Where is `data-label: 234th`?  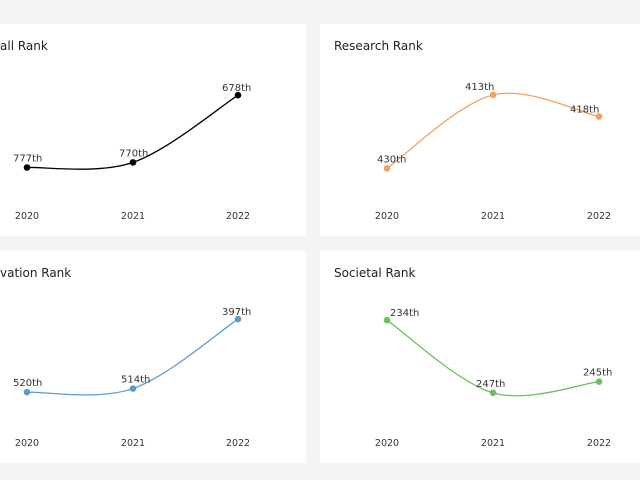 data-label: 234th is located at coordinates (404, 313).